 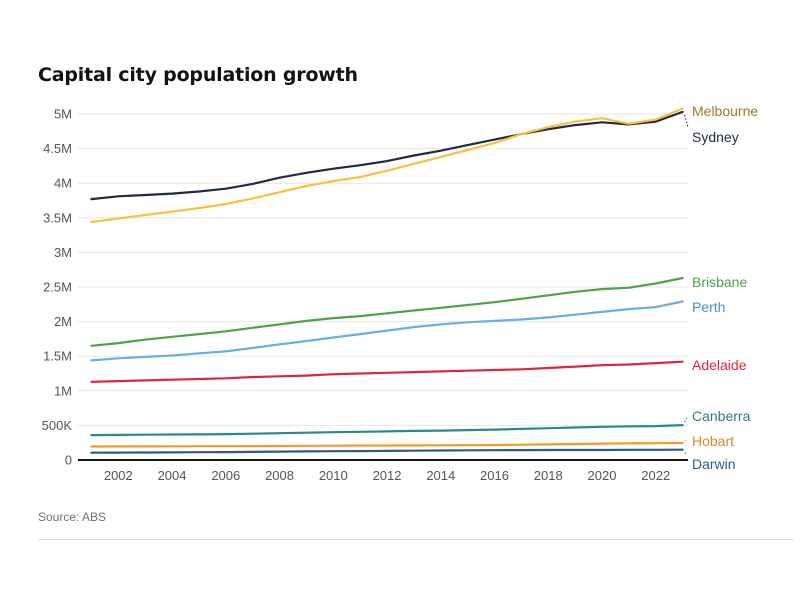 What do you see at coordinates (118, 475) in the screenshot?
I see `x-tick-label: 2002` at bounding box center [118, 475].